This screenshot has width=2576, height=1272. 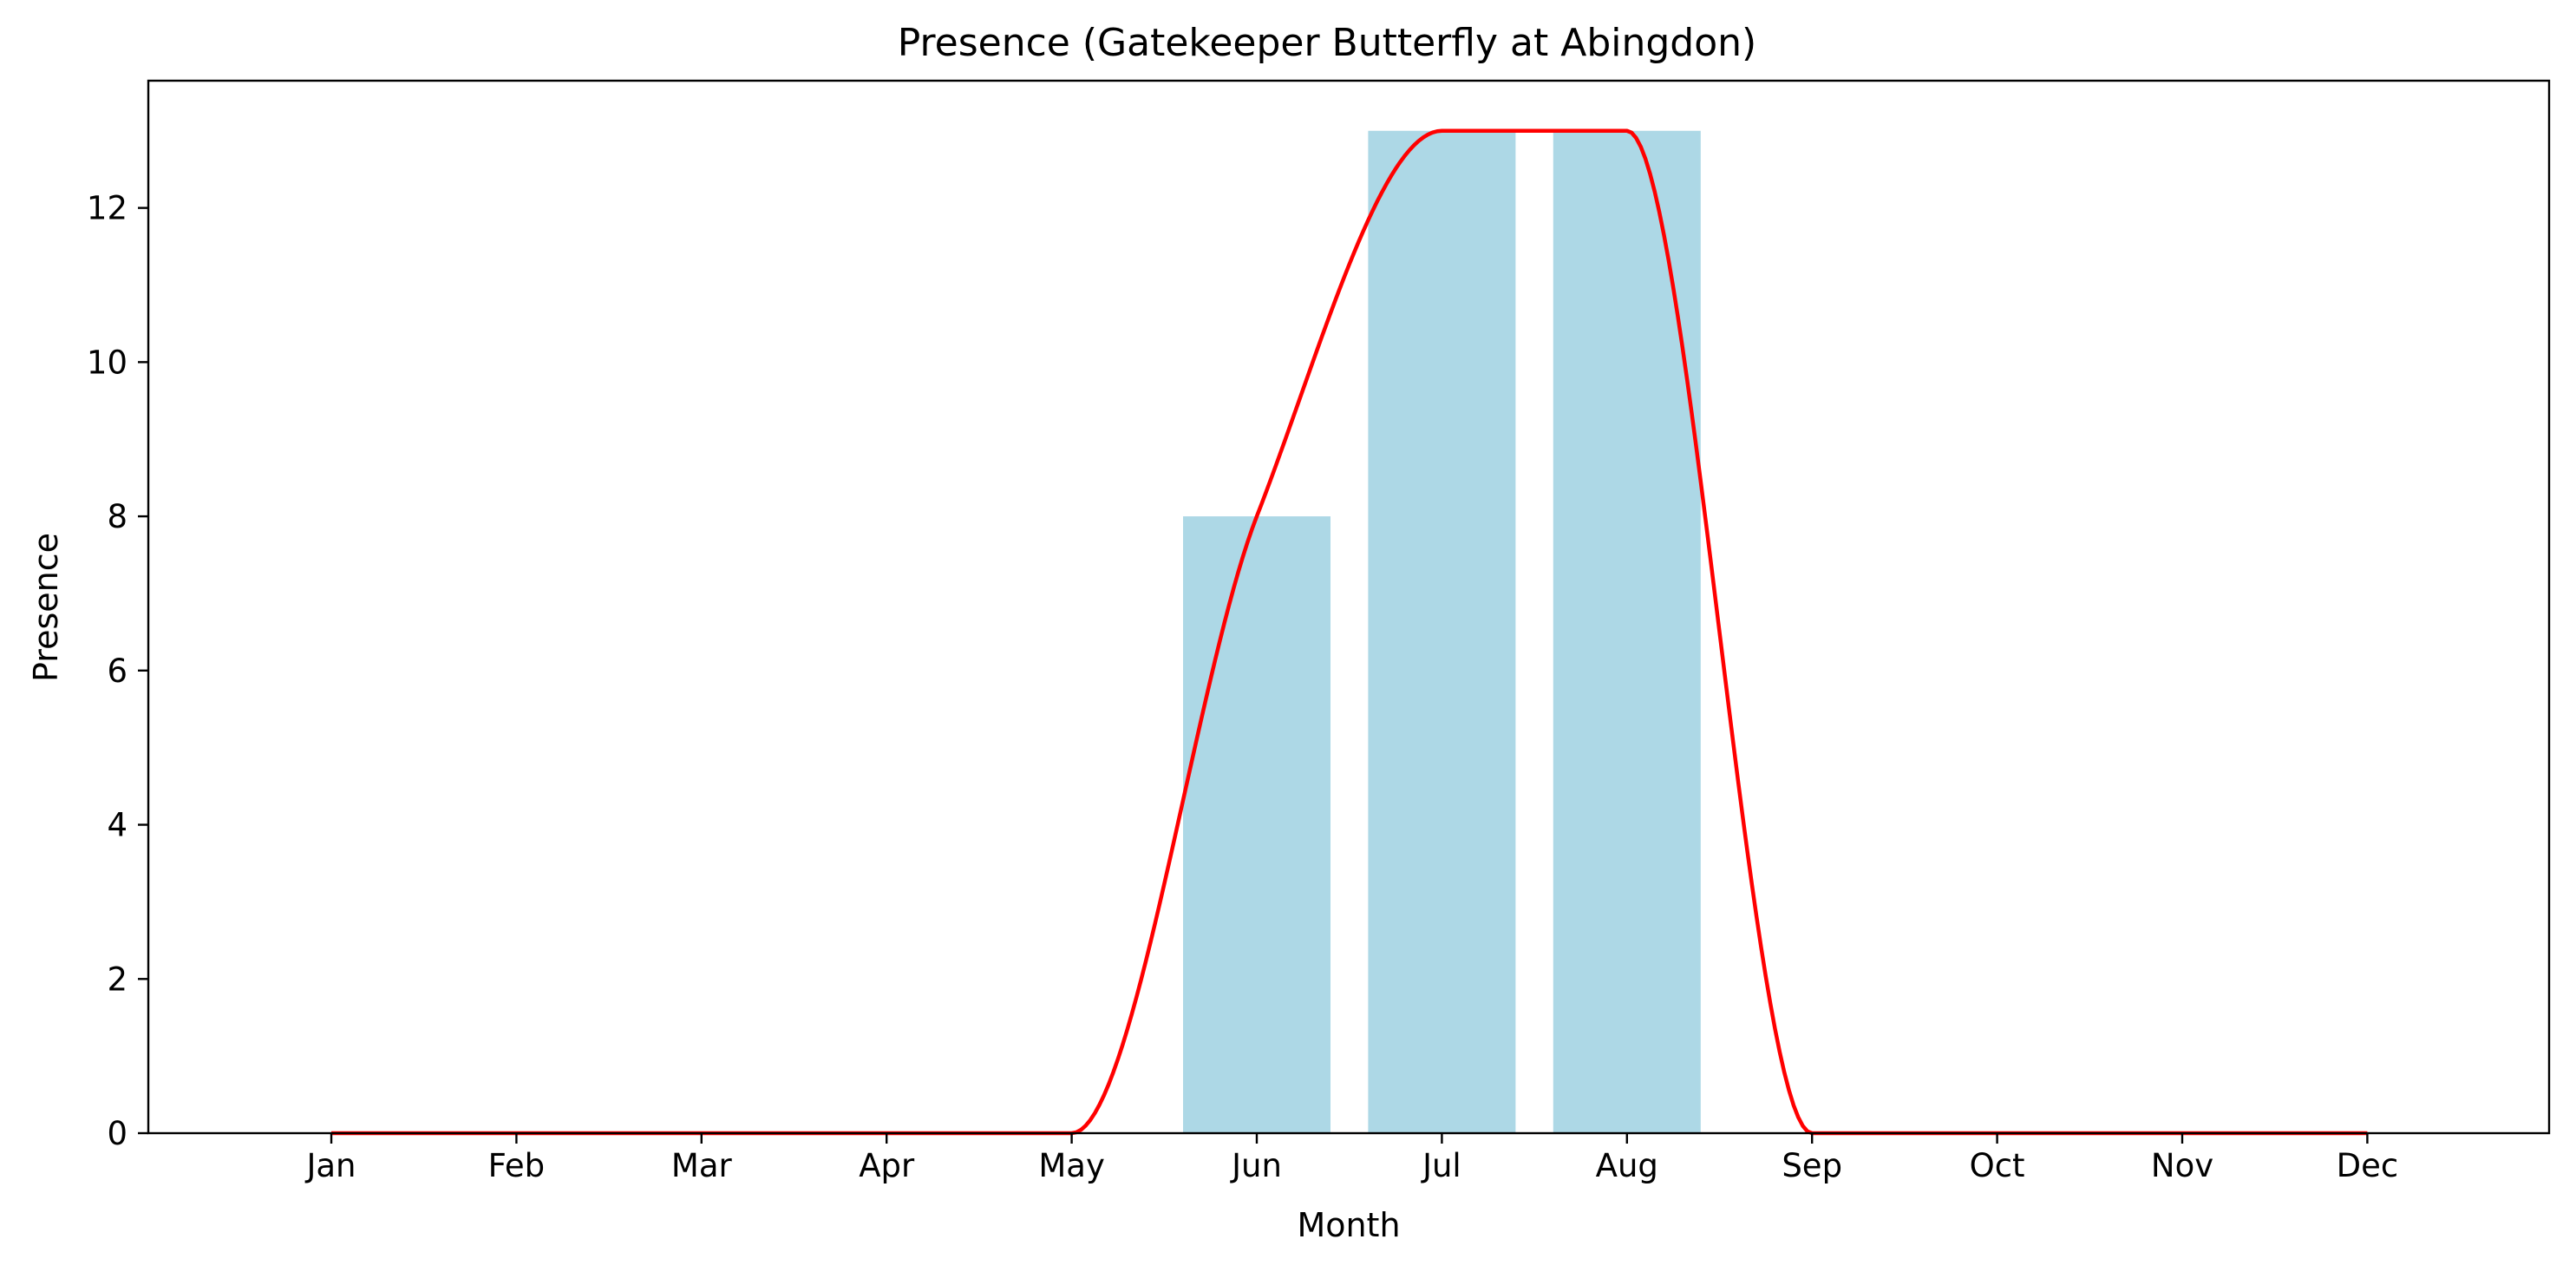 What do you see at coordinates (2368, 1165) in the screenshot?
I see `x-tick-label-dec: Dec` at bounding box center [2368, 1165].